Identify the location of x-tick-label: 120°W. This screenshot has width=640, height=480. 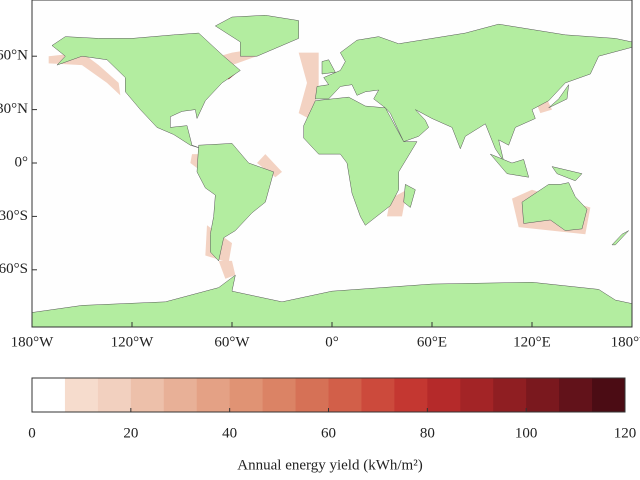
(132, 342).